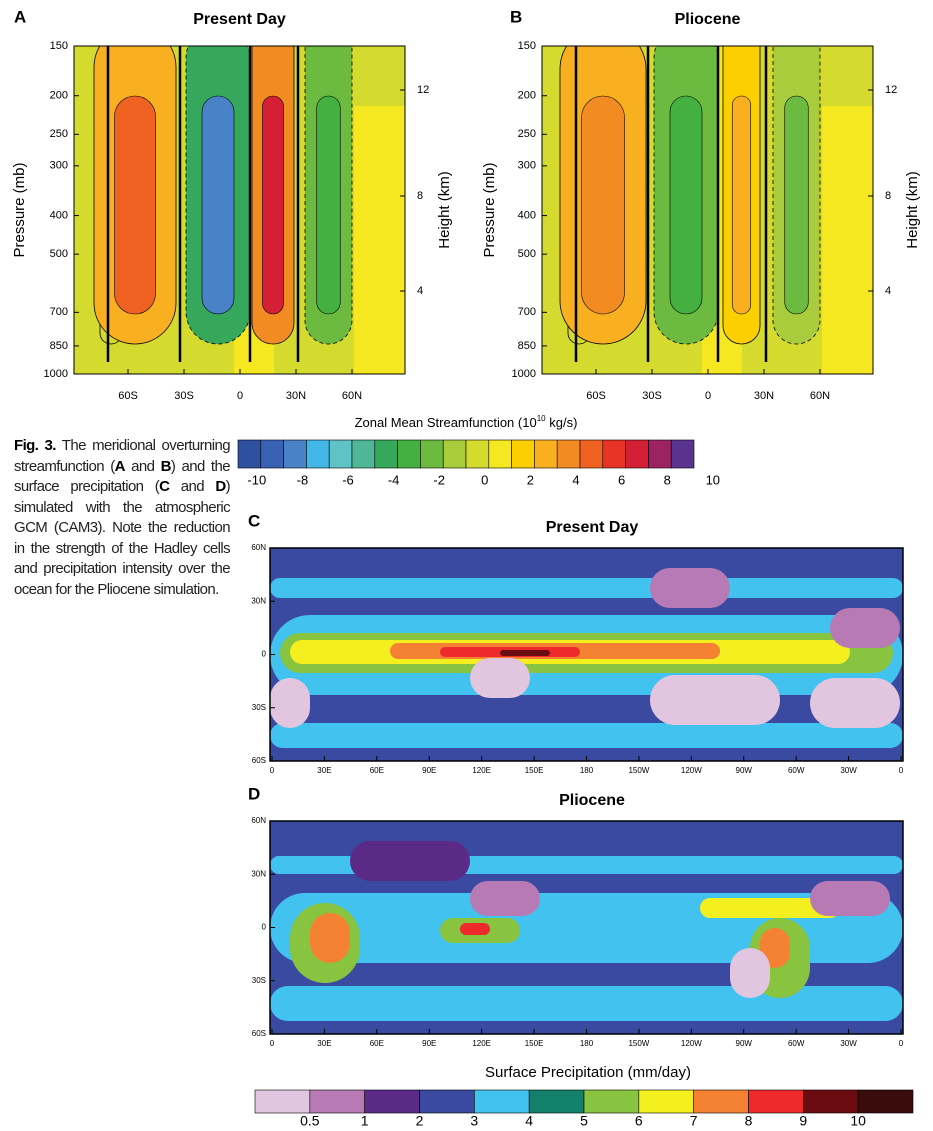 Image resolution: width=933 pixels, height=1131 pixels. Describe the element at coordinates (707, 210) in the screenshot. I see `contour-field` at that location.